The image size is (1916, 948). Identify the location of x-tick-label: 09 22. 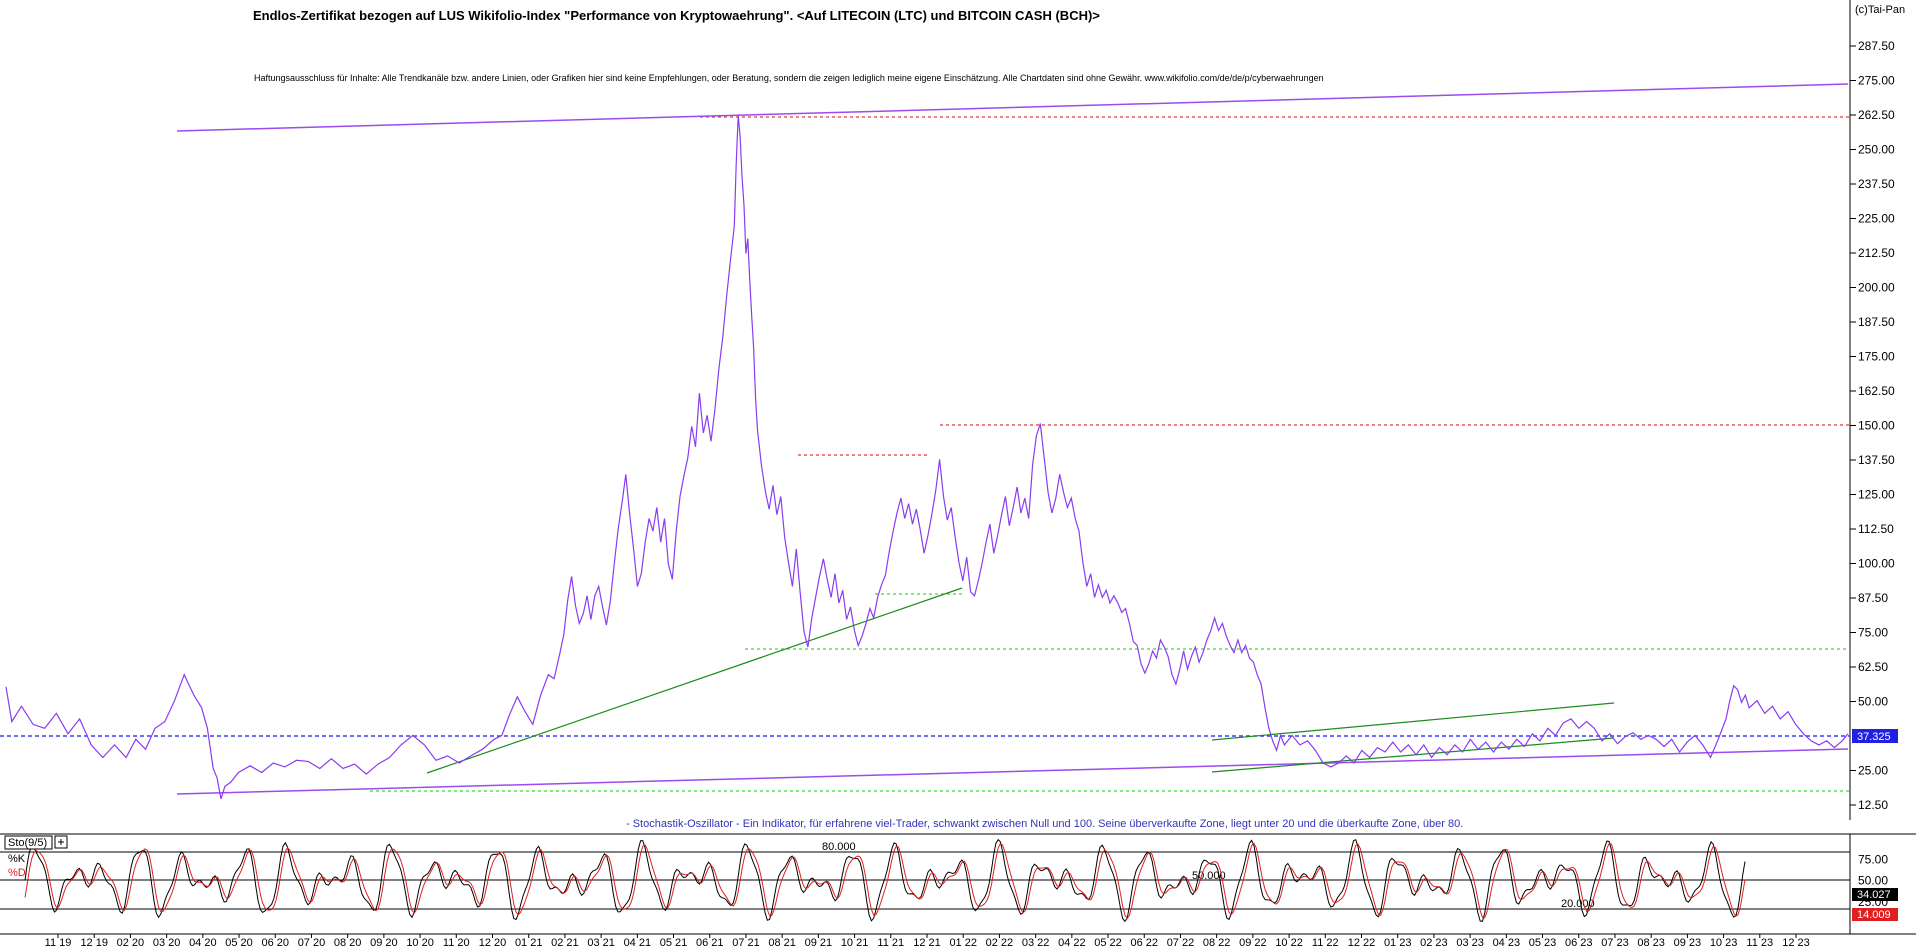
(1253, 942).